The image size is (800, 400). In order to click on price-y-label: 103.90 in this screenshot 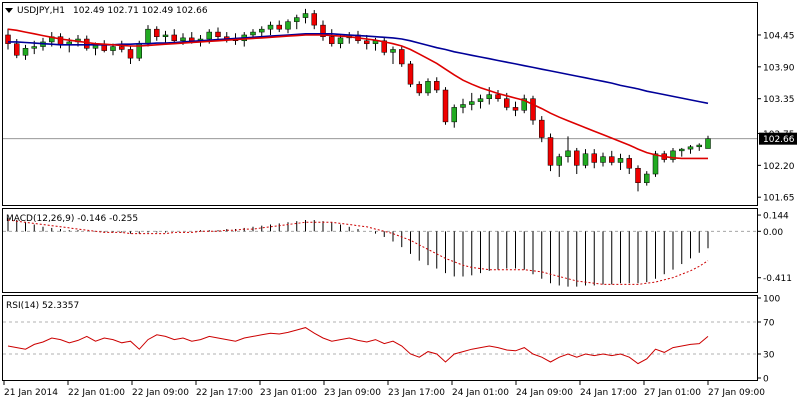, I will do `click(779, 68)`.